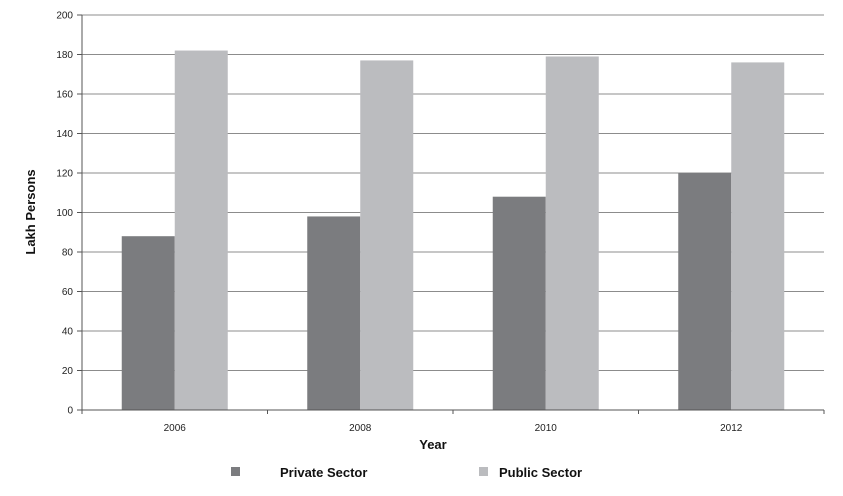  What do you see at coordinates (201, 230) in the screenshot?
I see `bar-public-sector-2006` at bounding box center [201, 230].